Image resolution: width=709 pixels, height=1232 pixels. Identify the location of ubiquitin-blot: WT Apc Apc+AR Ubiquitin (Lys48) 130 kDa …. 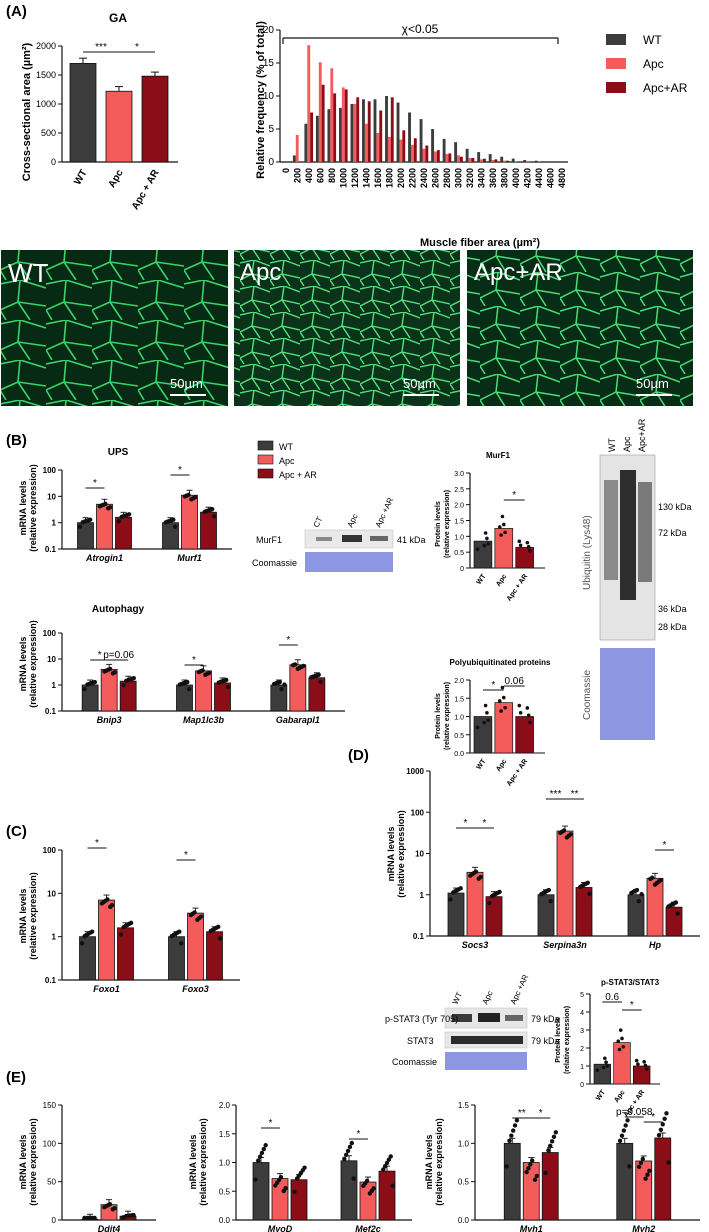
(637, 579).